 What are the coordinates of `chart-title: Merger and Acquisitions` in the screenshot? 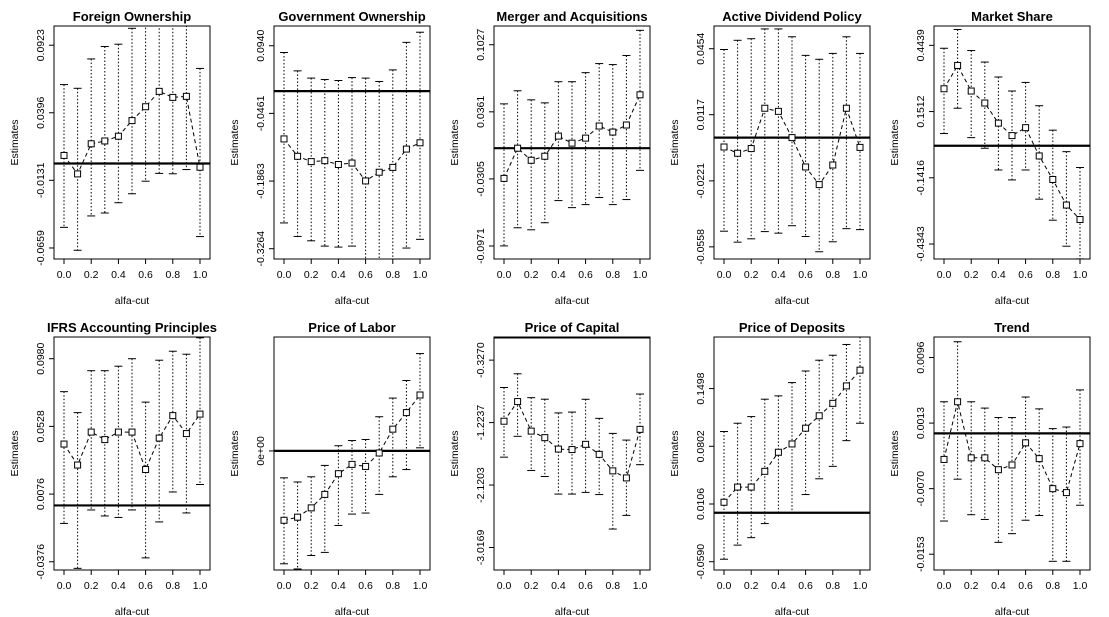 It's located at (571, 16).